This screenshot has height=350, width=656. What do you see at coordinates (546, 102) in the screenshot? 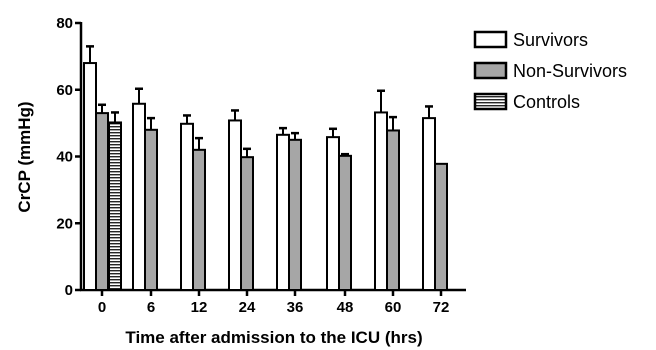
I see `legend-label: Controls` at bounding box center [546, 102].